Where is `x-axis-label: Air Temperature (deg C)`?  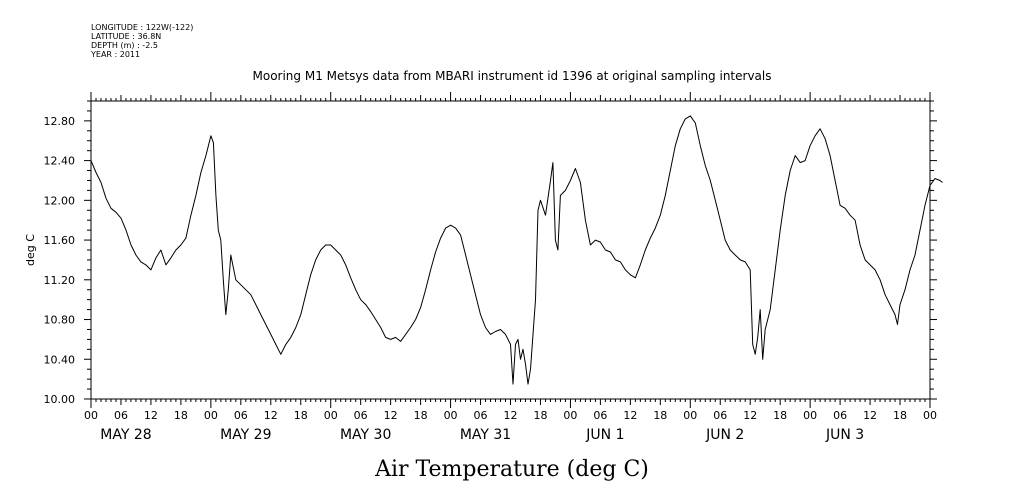 x-axis-label: Air Temperature (deg C) is located at coordinates (511, 469).